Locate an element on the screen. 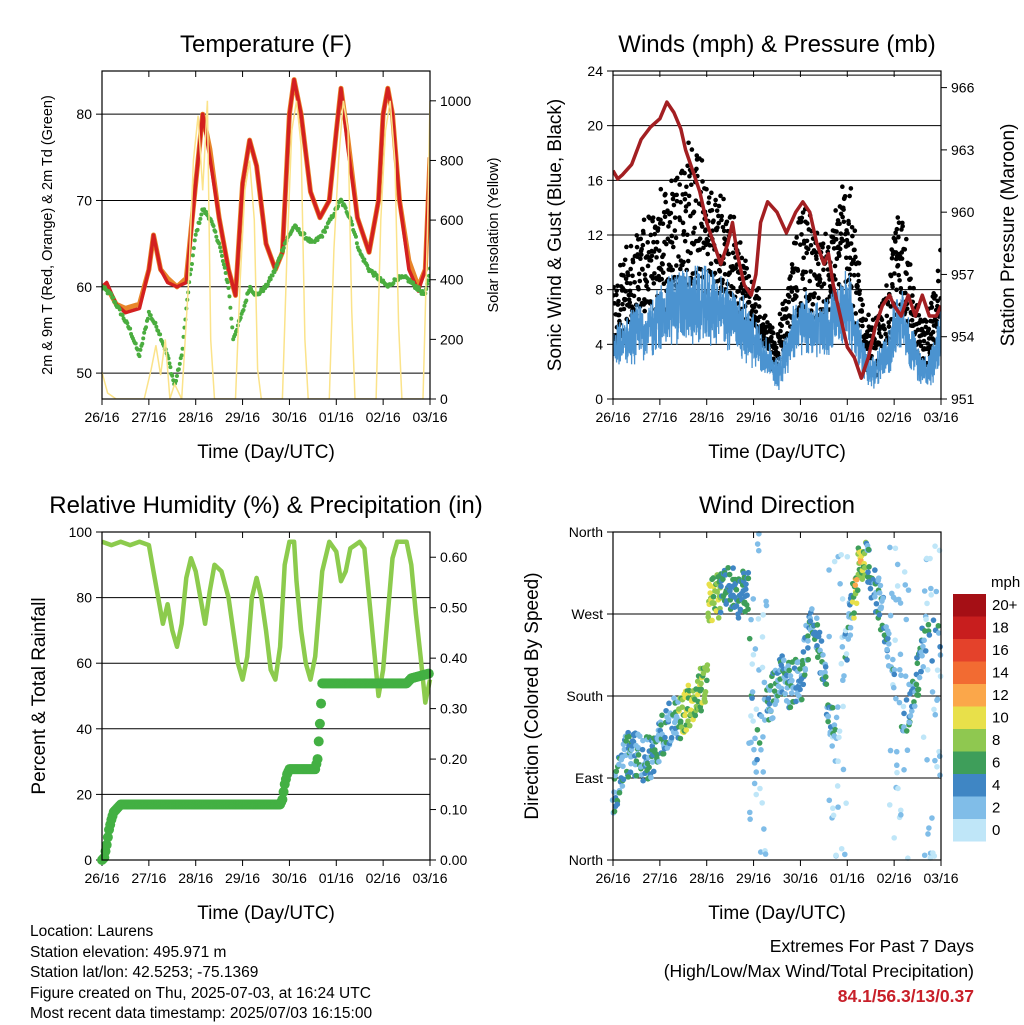 The height and width of the screenshot is (1025, 1024). y-tick-label: 80 is located at coordinates (84, 114).